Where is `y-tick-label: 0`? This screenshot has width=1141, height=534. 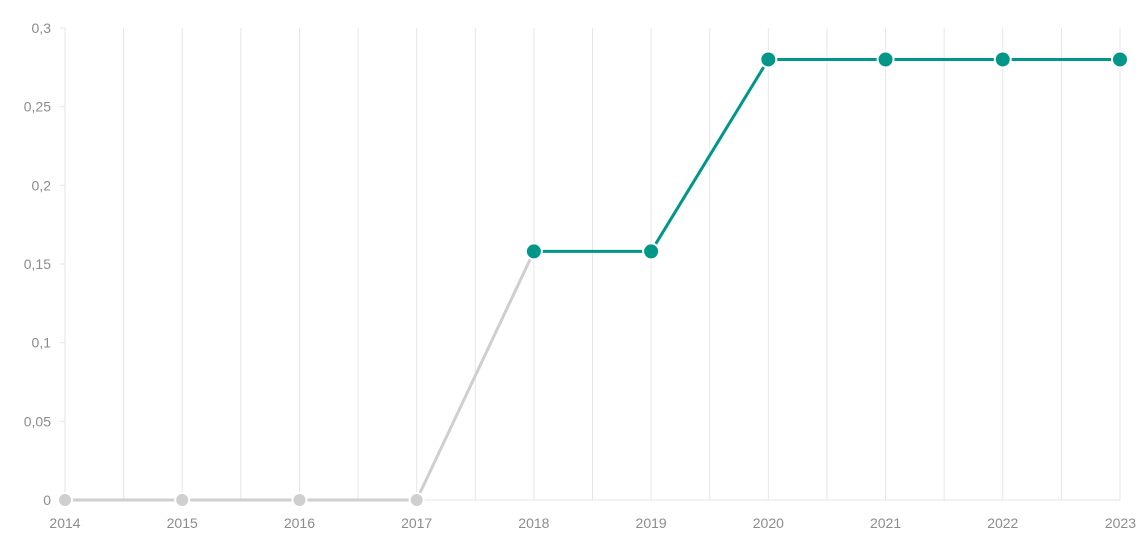
y-tick-label: 0 is located at coordinates (47, 500).